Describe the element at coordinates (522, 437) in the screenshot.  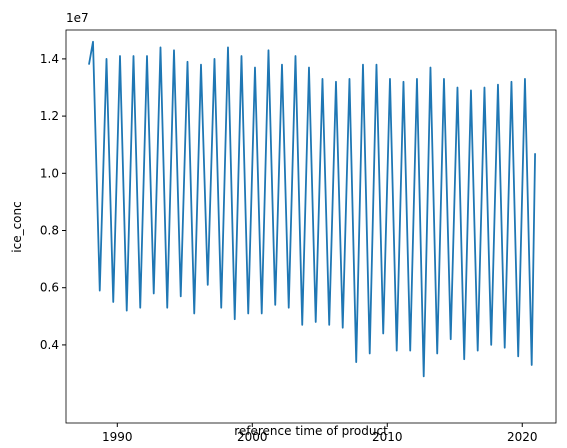
I see `x-tick-label: 2020` at that location.